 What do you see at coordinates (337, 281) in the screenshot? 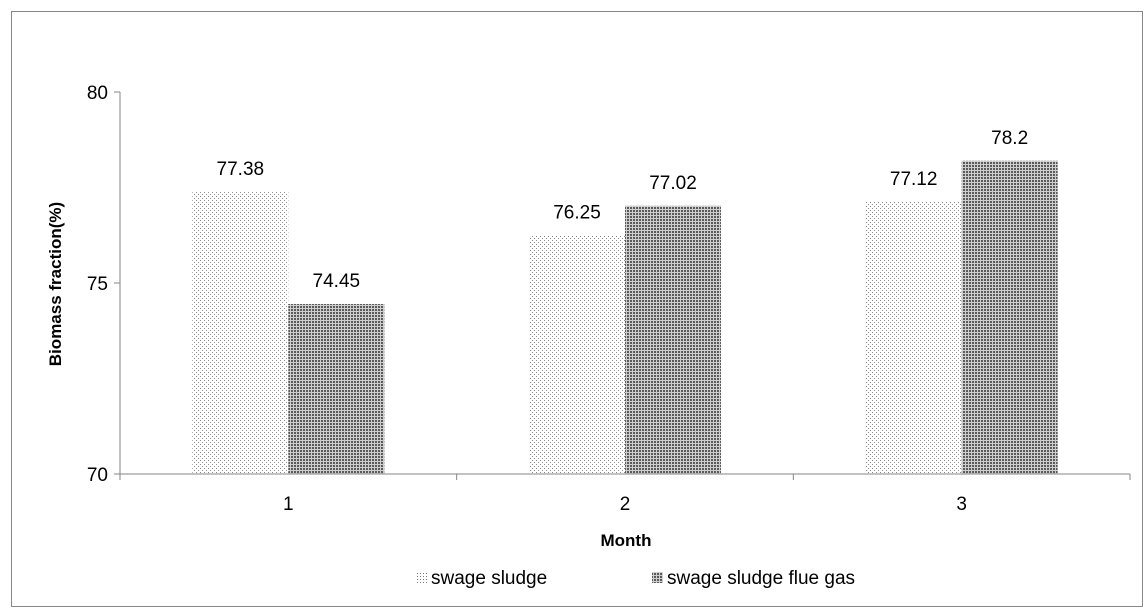
I see `data-label: 74.45` at bounding box center [337, 281].